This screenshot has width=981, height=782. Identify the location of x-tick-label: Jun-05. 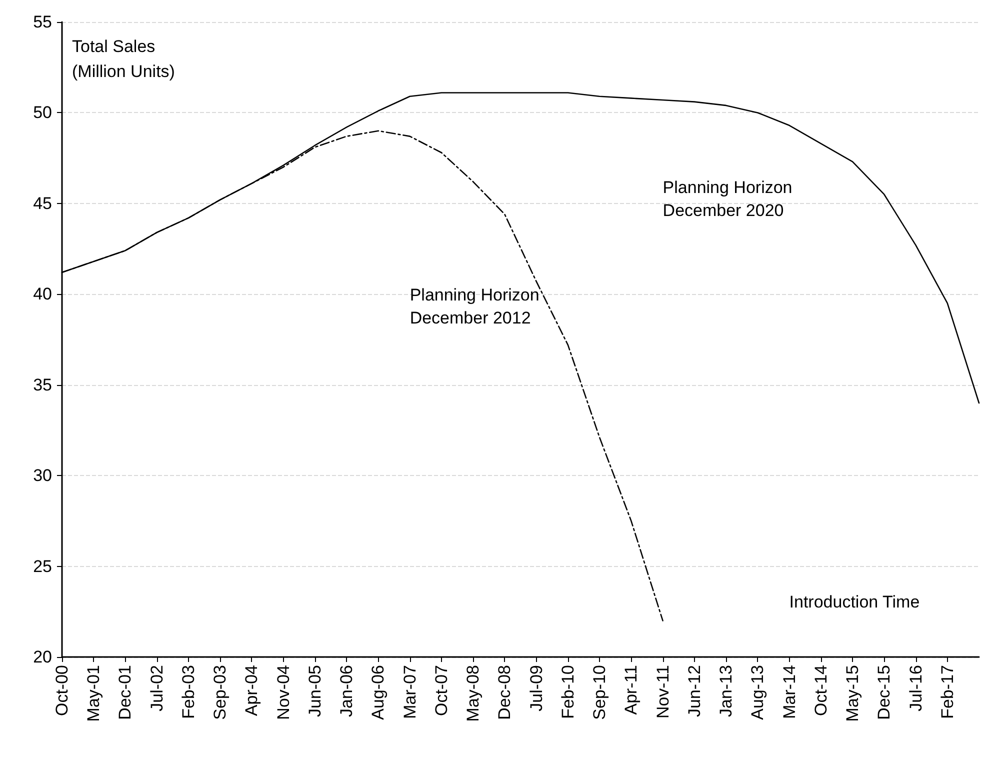
(314, 691).